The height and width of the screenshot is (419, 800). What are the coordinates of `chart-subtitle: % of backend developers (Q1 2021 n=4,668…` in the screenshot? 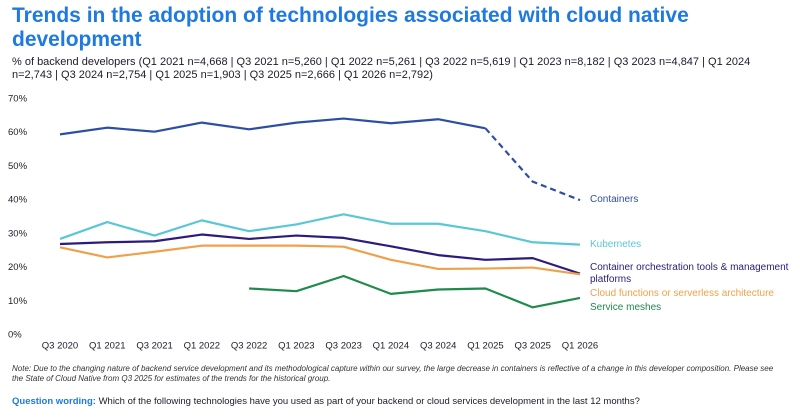 It's located at (381, 68).